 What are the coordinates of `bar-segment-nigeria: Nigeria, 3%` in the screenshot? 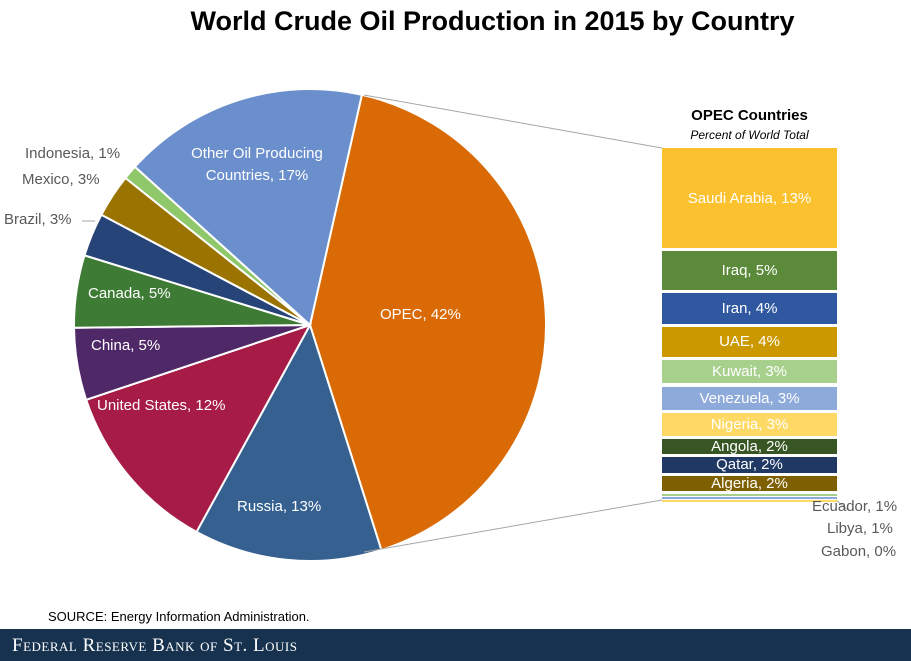 It's located at (749, 424).